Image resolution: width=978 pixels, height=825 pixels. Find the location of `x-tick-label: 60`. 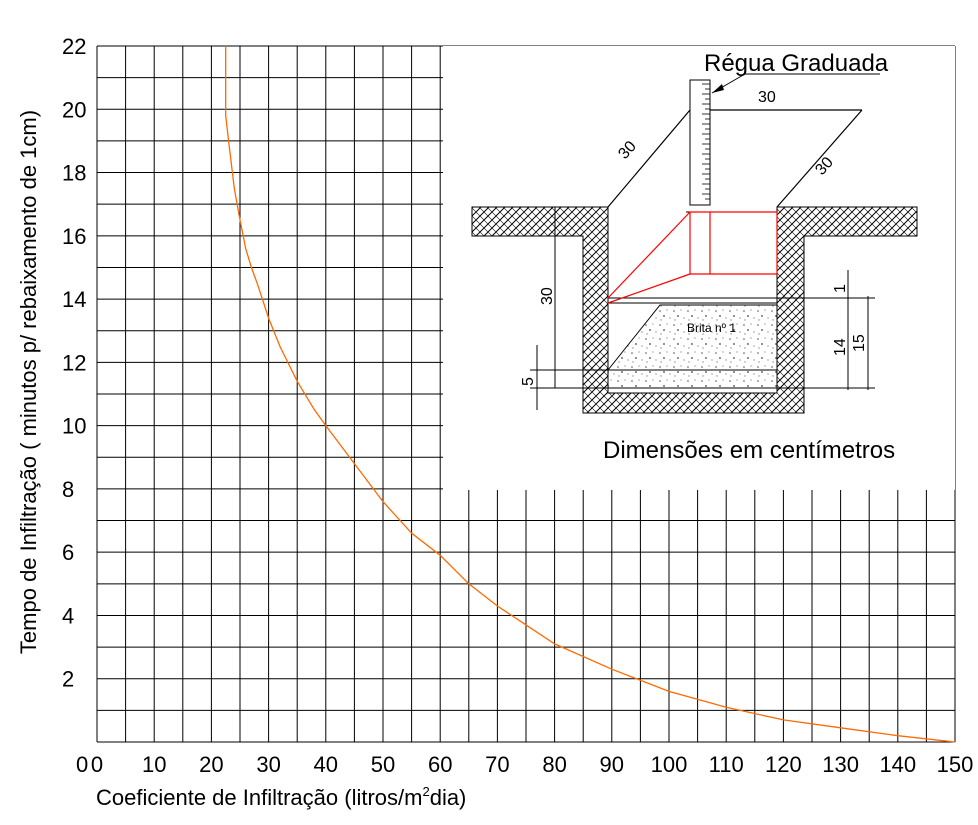

x-tick-label: 60 is located at coordinates (440, 764).